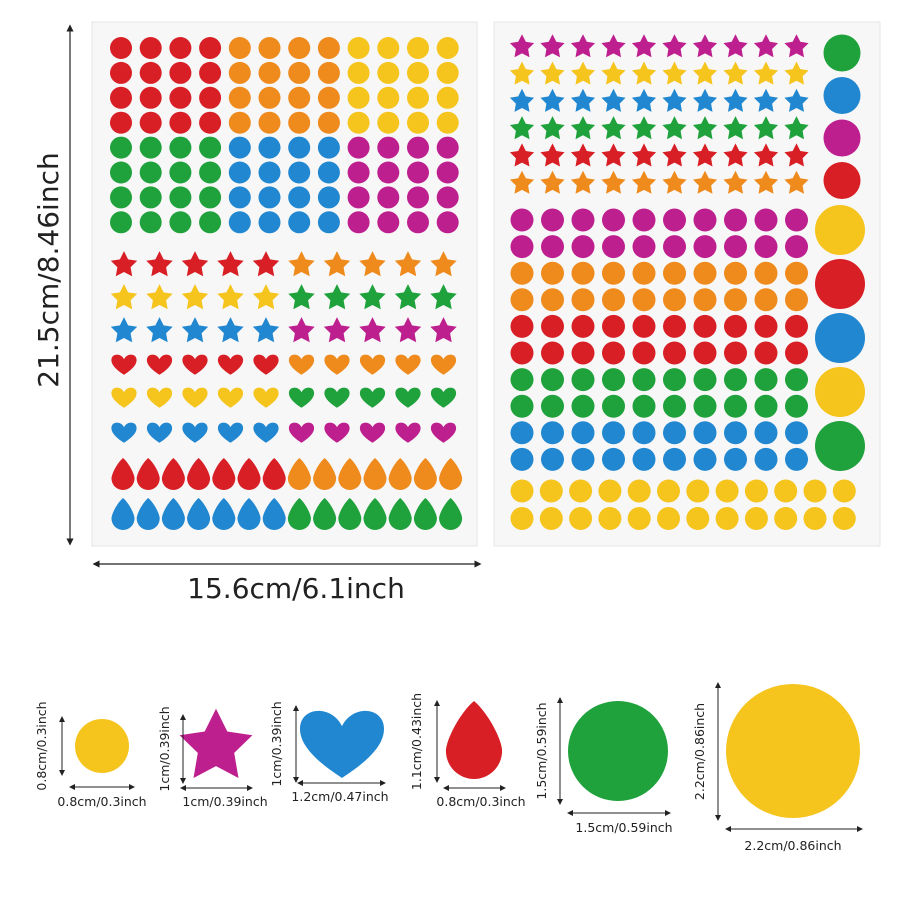 This screenshot has width=900, height=900. Describe the element at coordinates (603, 766) in the screenshot. I see `legend-item-circle: 1.5cm/0.59inch 1.5cm/0.59inch` at that location.